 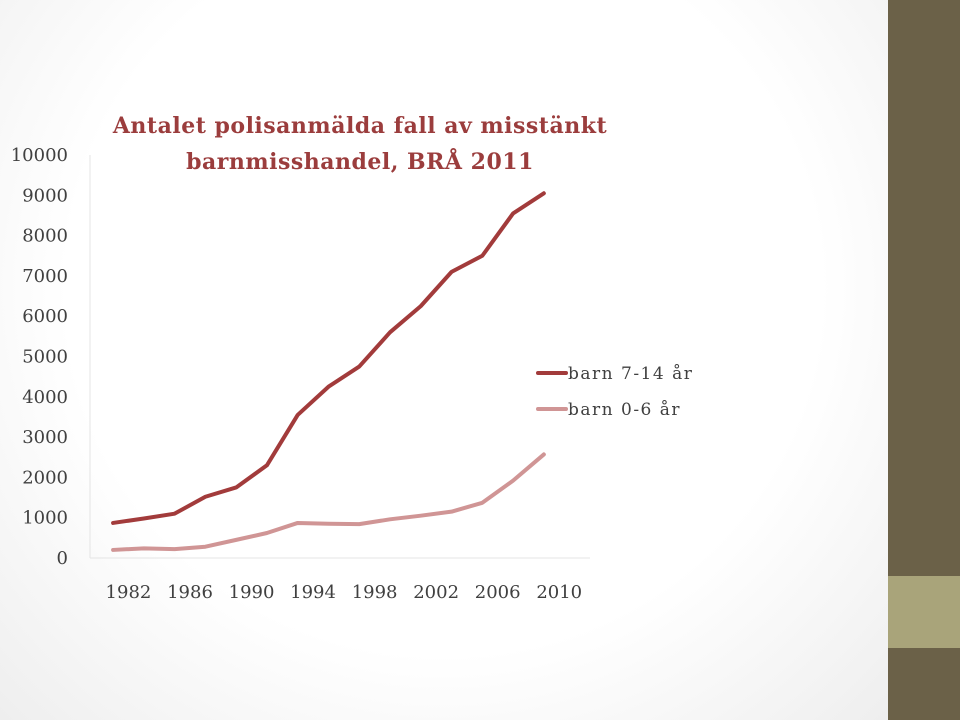 What do you see at coordinates (498, 592) in the screenshot?
I see `x-tick-label: 2006` at bounding box center [498, 592].